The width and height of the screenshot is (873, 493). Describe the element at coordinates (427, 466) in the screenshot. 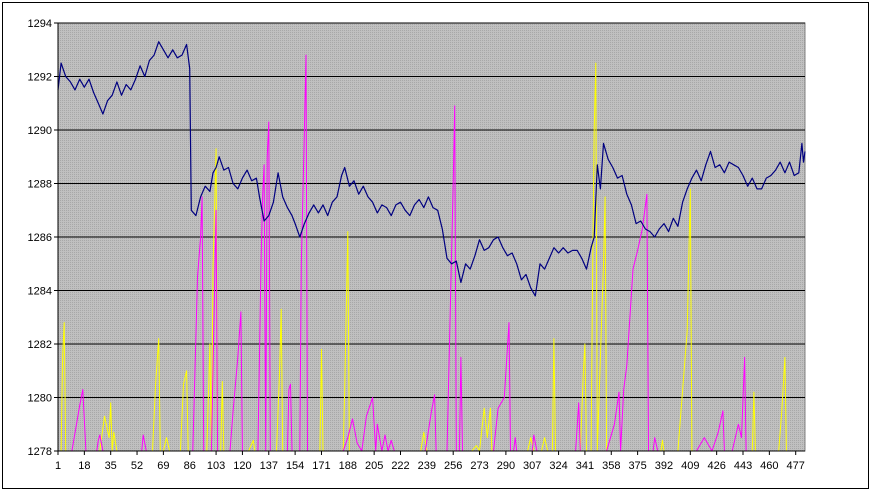

I see `x-tick-label: 239` at that location.